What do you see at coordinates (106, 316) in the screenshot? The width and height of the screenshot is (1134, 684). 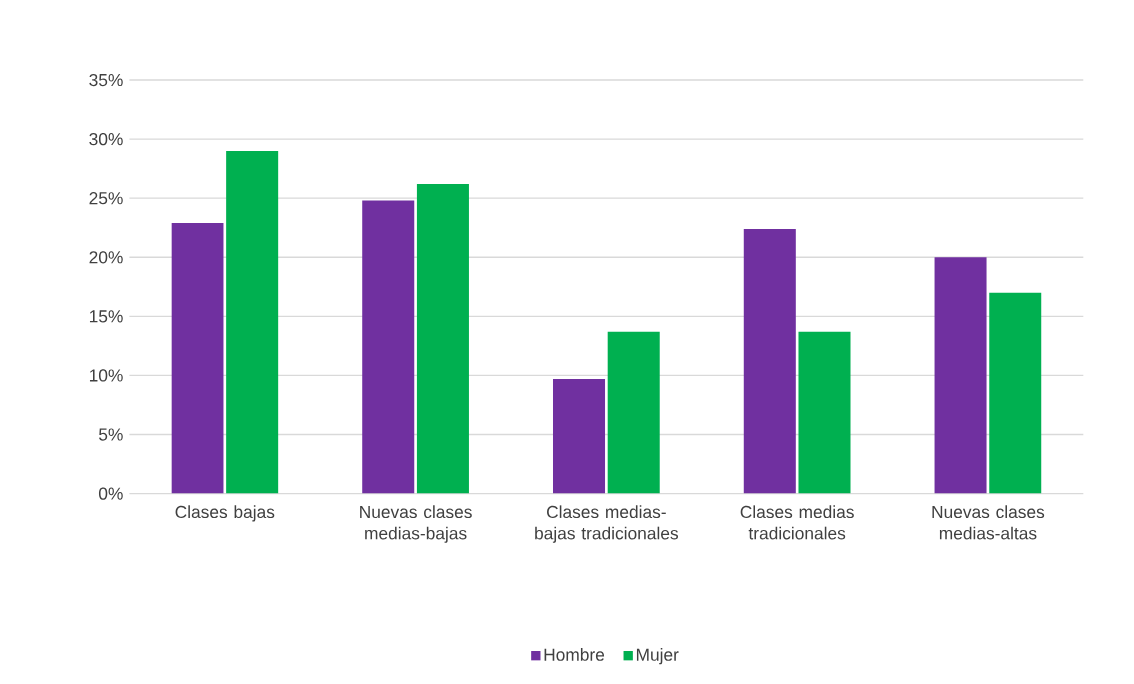 I see `y-tick-label: 15%` at bounding box center [106, 316].